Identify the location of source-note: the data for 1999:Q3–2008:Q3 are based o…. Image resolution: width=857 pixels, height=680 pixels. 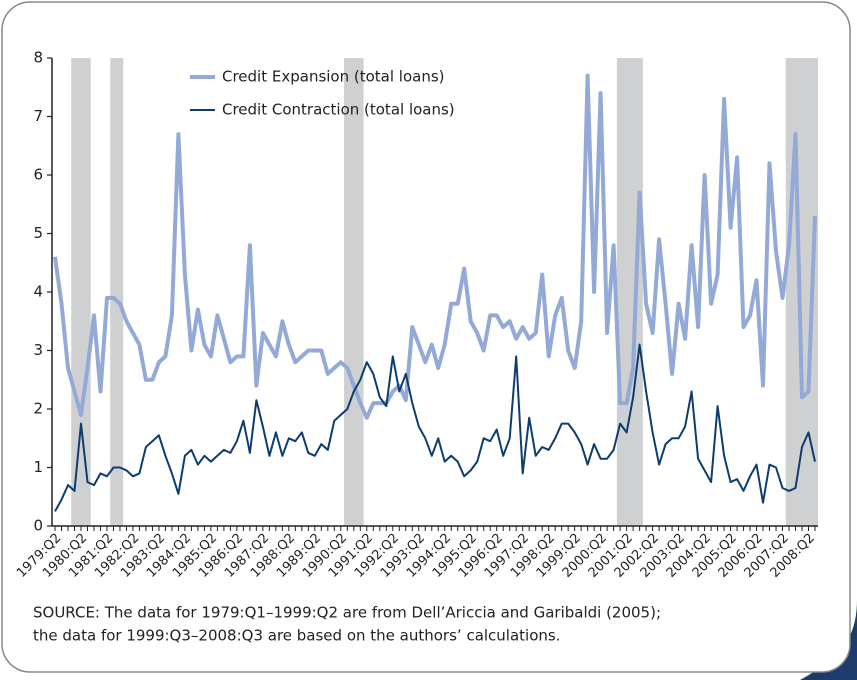
(296, 636).